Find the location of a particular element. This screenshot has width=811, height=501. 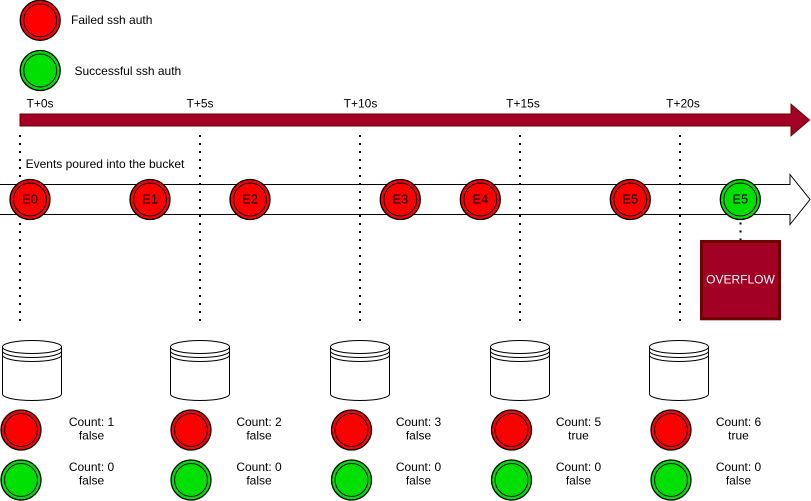

svg-text: E0 is located at coordinates (30, 199).